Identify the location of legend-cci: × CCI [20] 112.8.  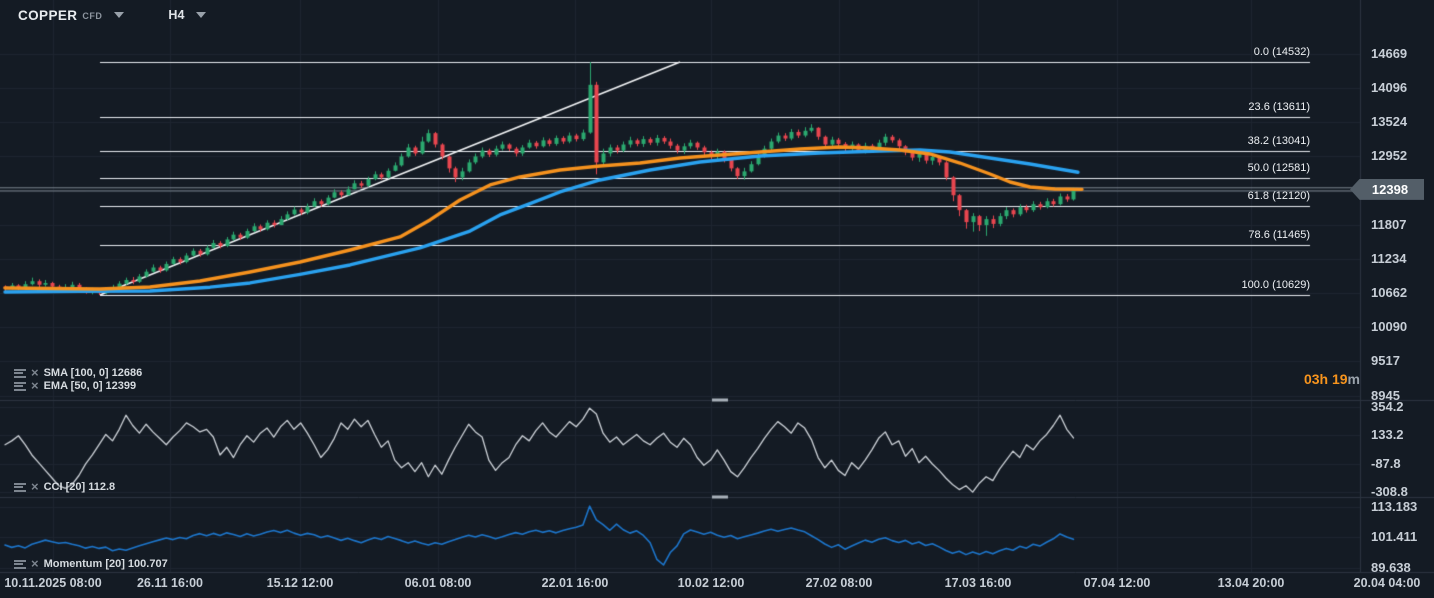
(65, 486).